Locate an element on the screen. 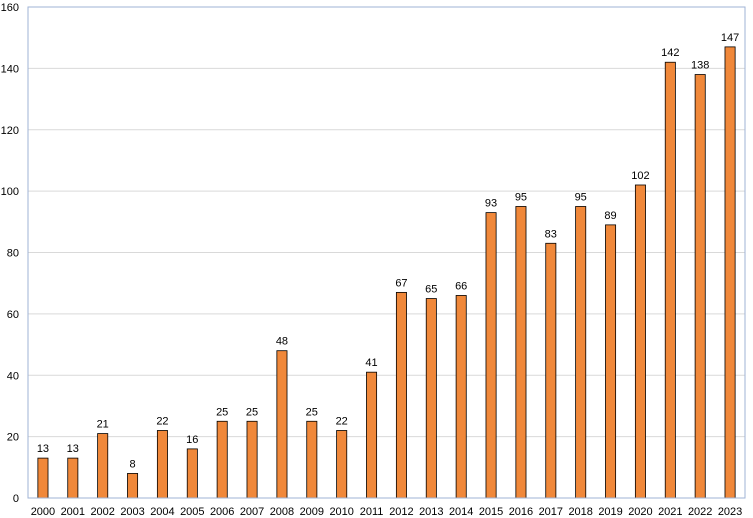 Image resolution: width=753 pixels, height=518 pixels. data-label: 83 is located at coordinates (551, 234).